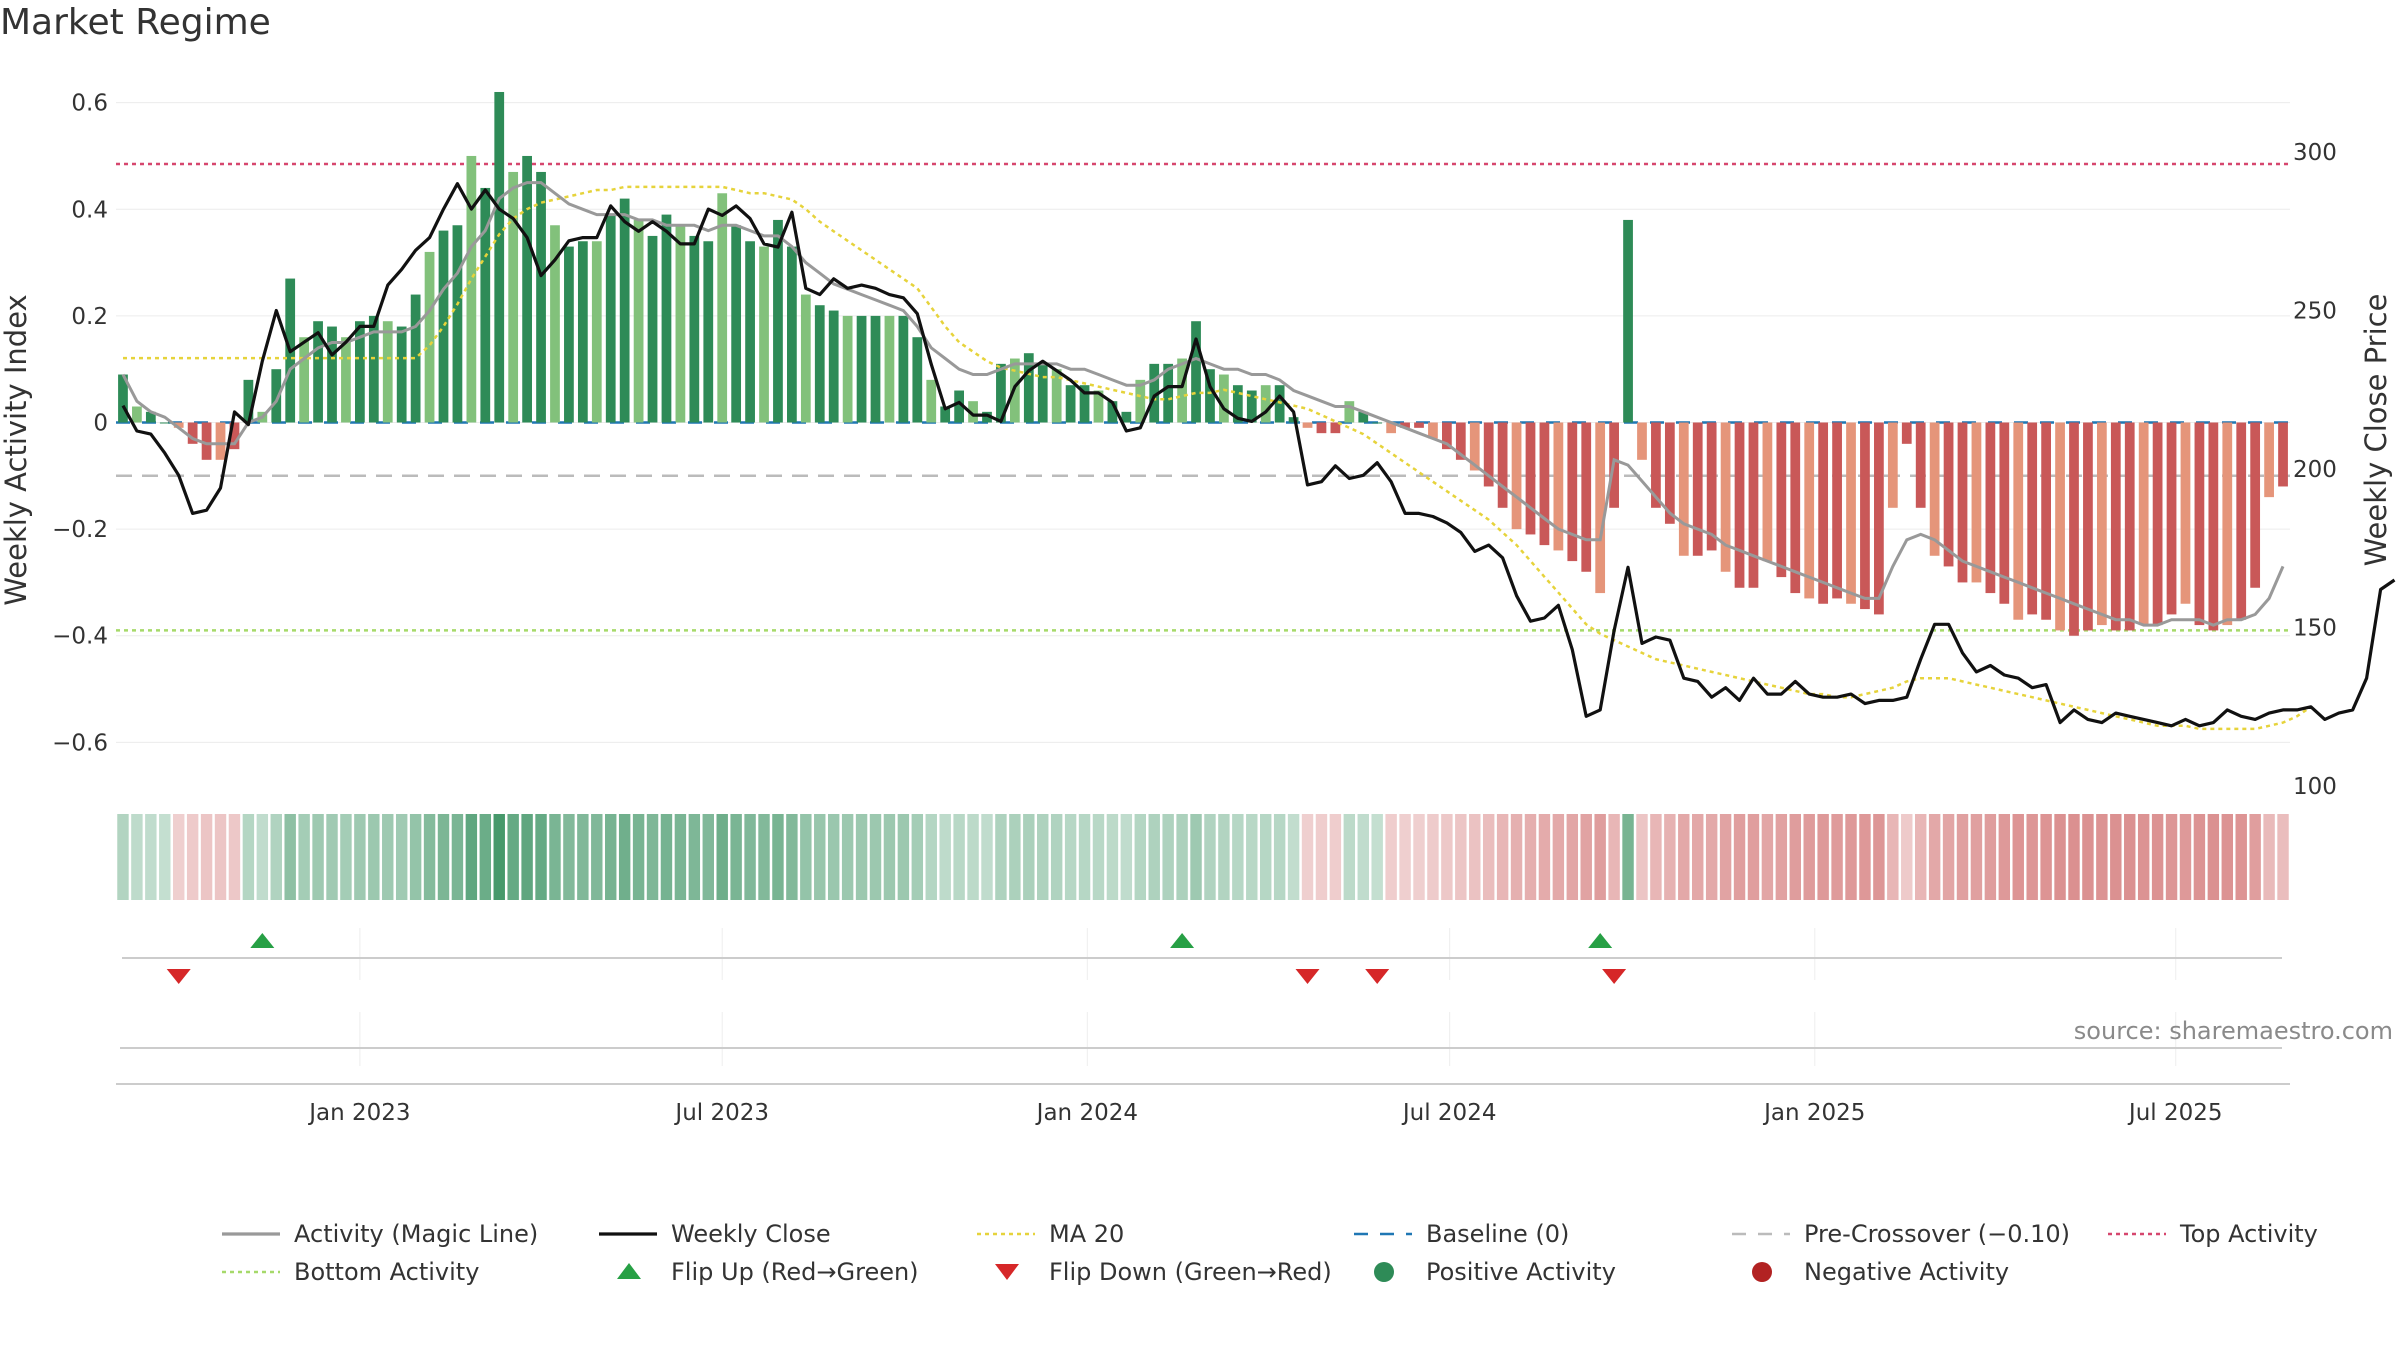 The height and width of the screenshot is (1350, 2400). Describe the element at coordinates (2315, 312) in the screenshot. I see `y-right-tick-label: 250` at that location.